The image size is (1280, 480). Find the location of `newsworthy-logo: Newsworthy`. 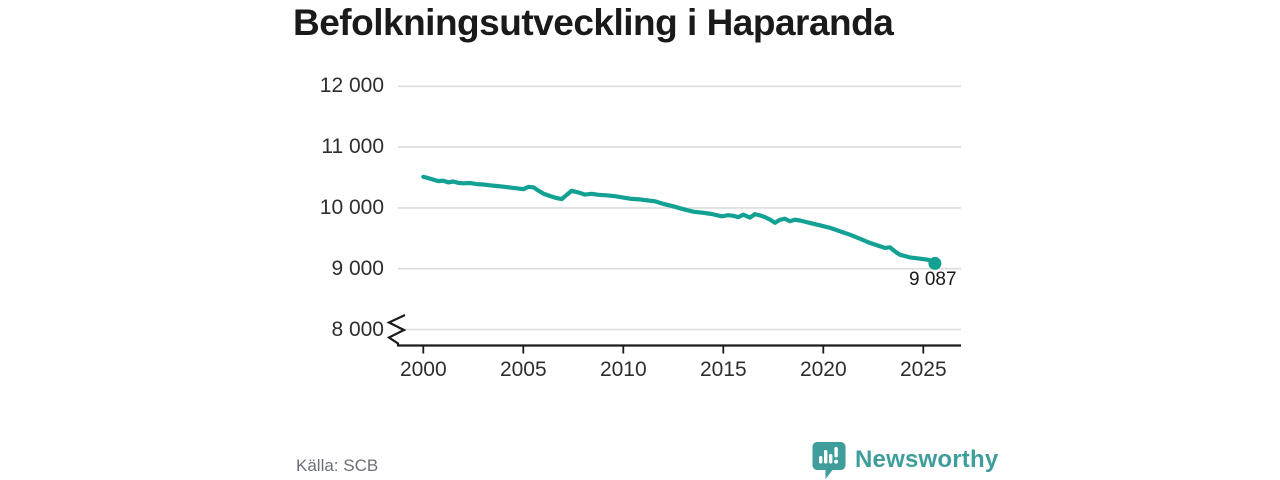

newsworthy-logo: Newsworthy is located at coordinates (905, 460).